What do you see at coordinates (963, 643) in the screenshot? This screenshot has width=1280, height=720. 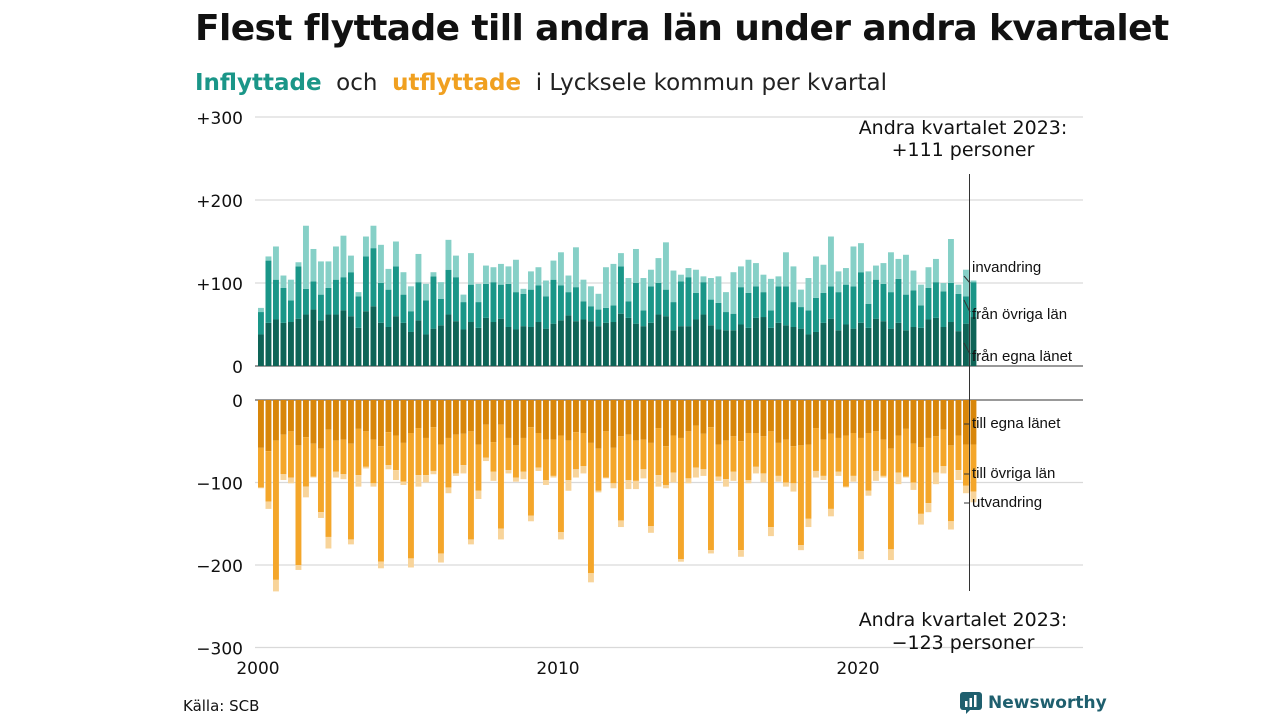 I see `annotation-bottom-line2: −123 personer` at bounding box center [963, 643].